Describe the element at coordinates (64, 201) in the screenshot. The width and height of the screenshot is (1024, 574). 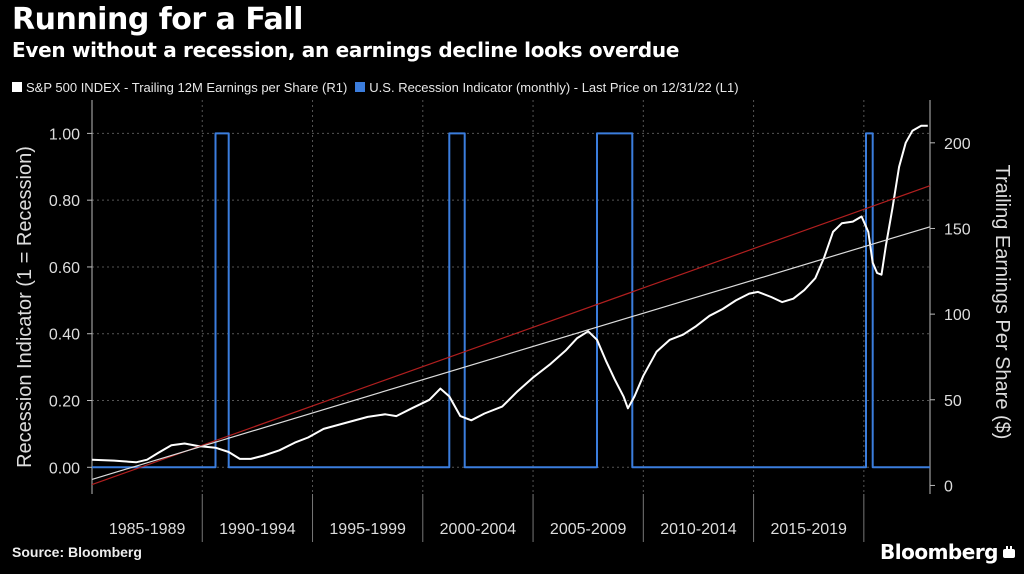
I see `y-left-tick-label: 0.80` at that location.